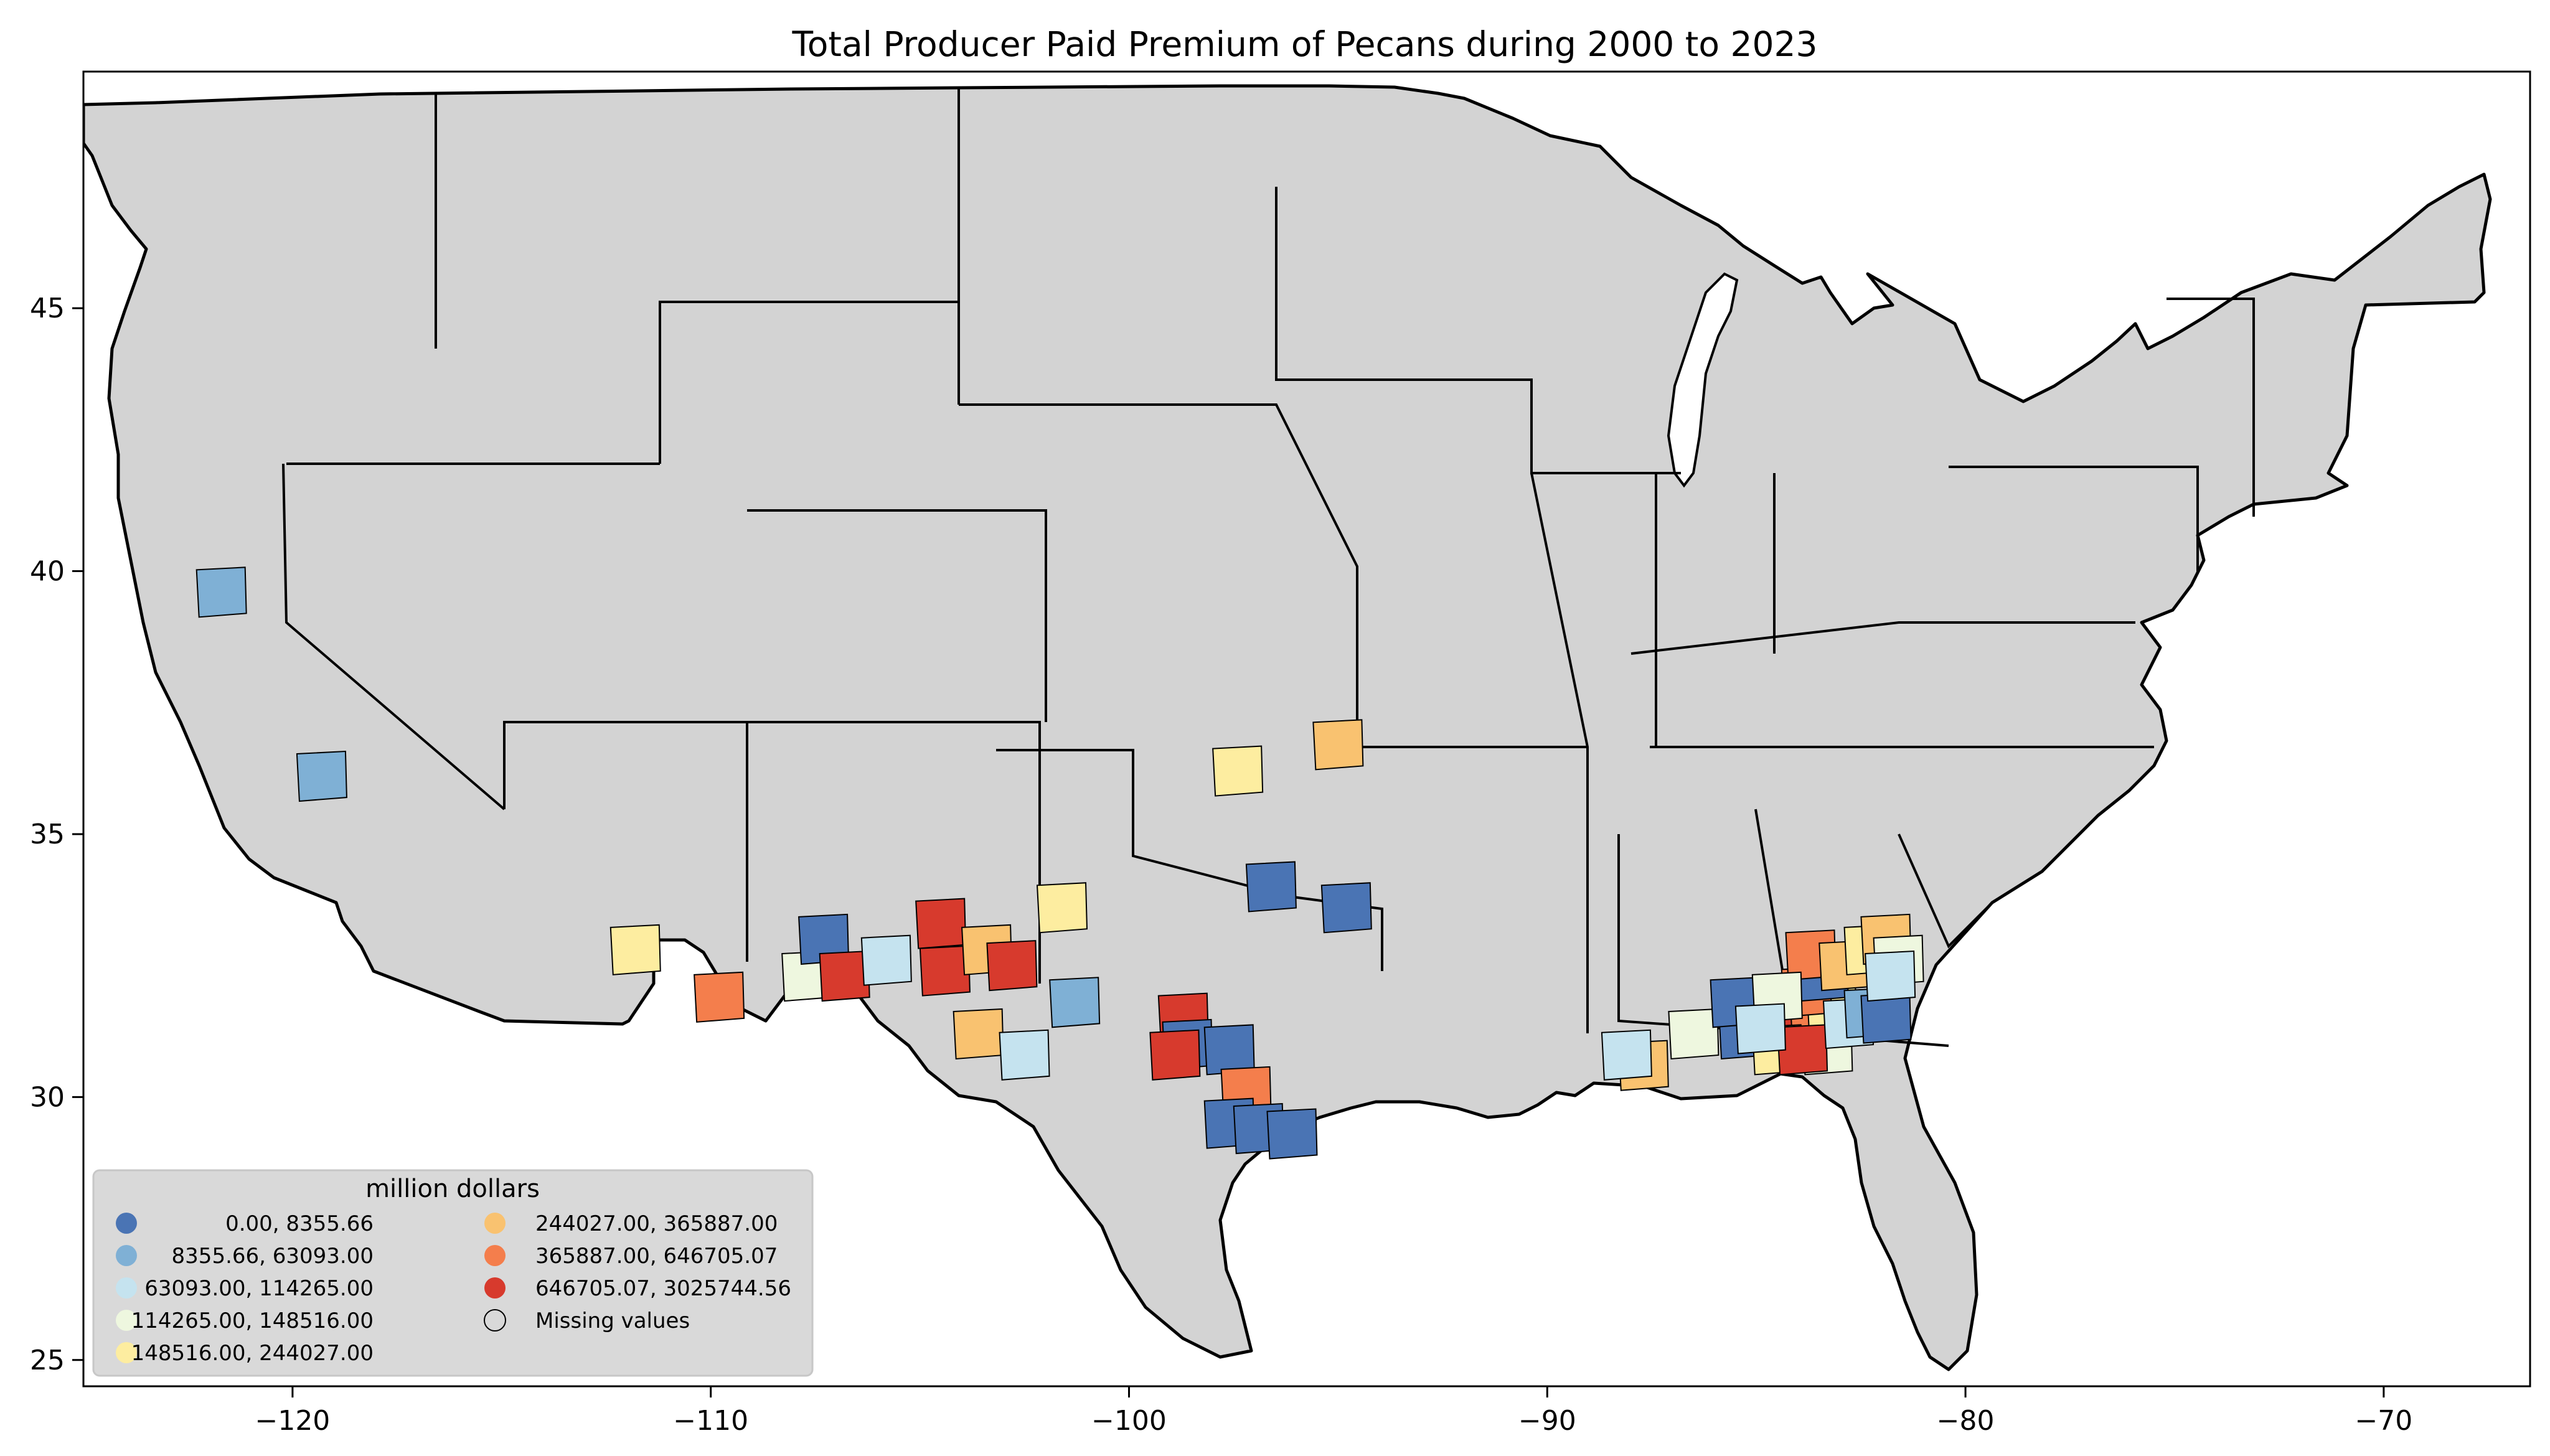  Describe the element at coordinates (656, 1223) in the screenshot. I see `legend-item-label: 244027.00, 365887.00` at that location.